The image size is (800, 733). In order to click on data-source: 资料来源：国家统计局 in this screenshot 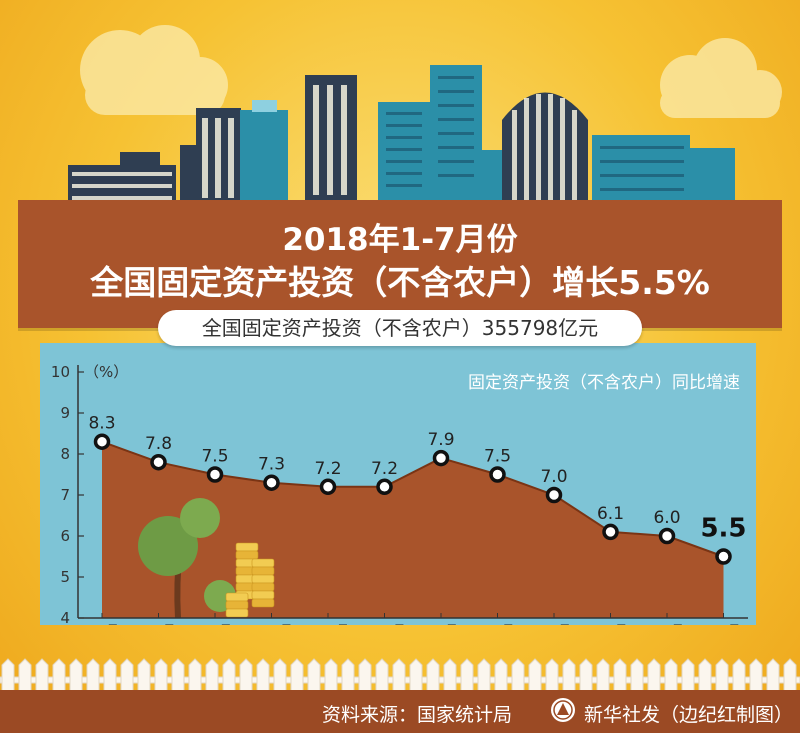, I will do `click(417, 715)`.